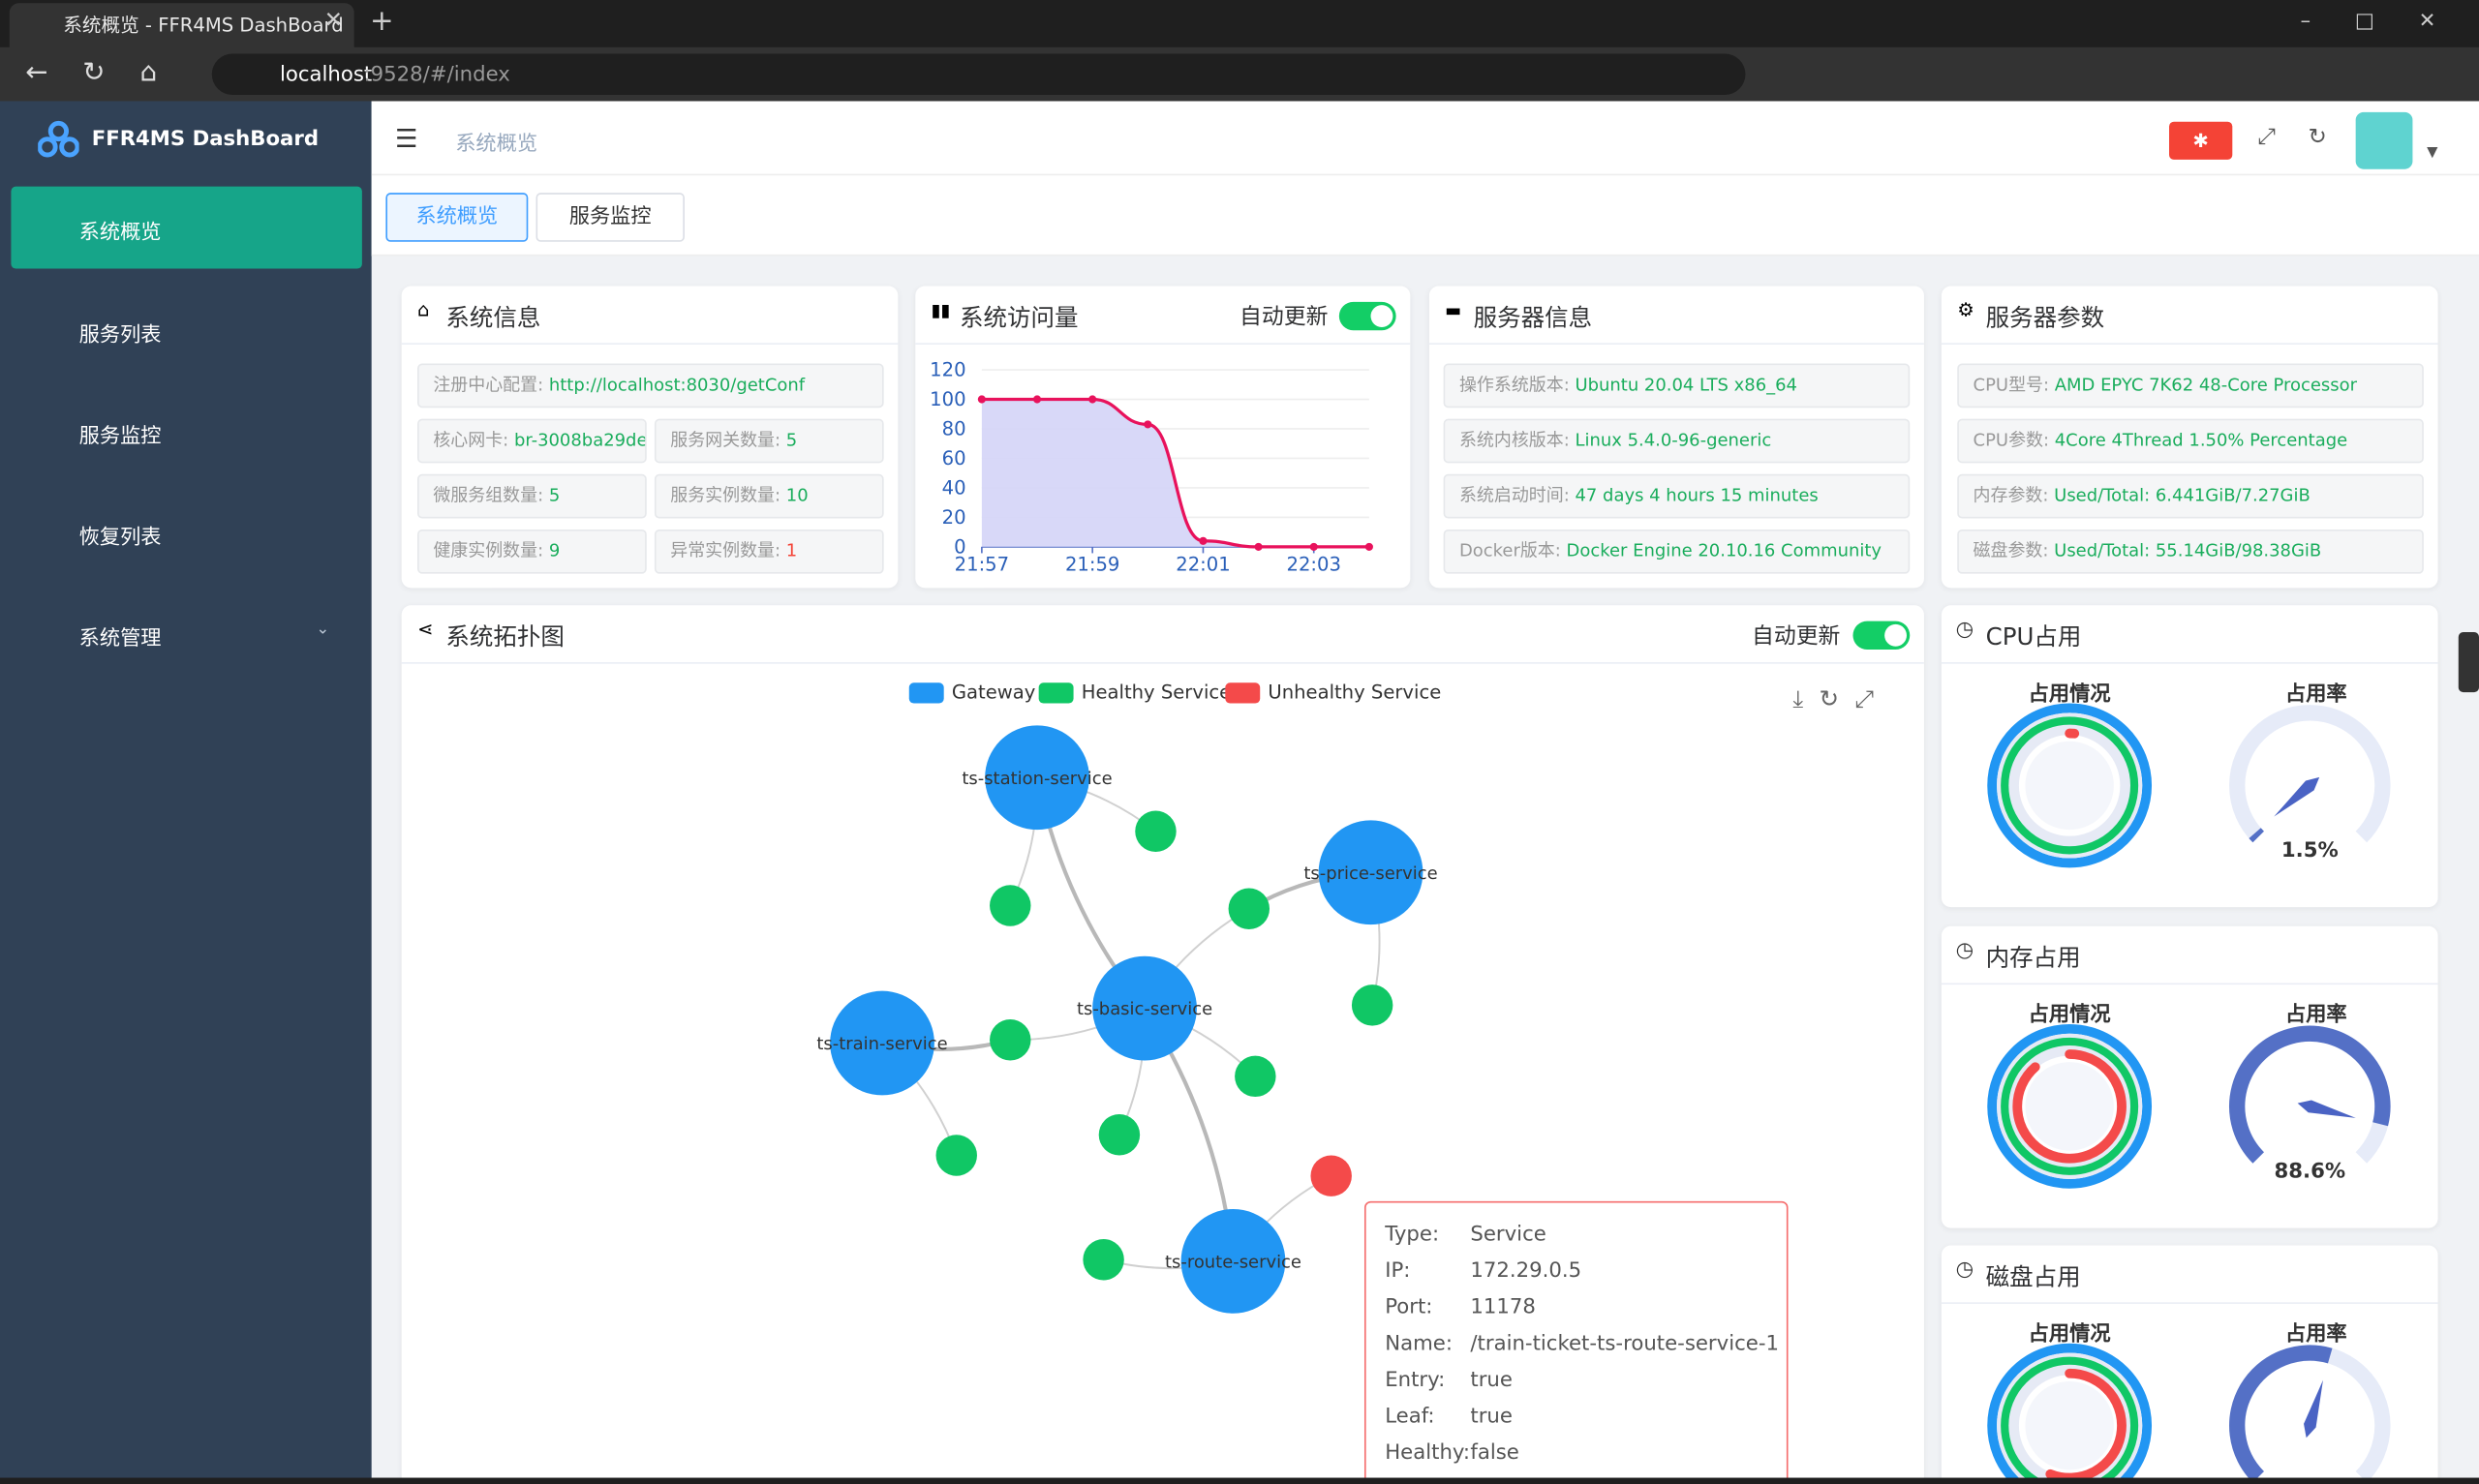 The height and width of the screenshot is (1484, 2479). What do you see at coordinates (1410, 1417) in the screenshot?
I see `tooltip-key: Leaf:` at bounding box center [1410, 1417].